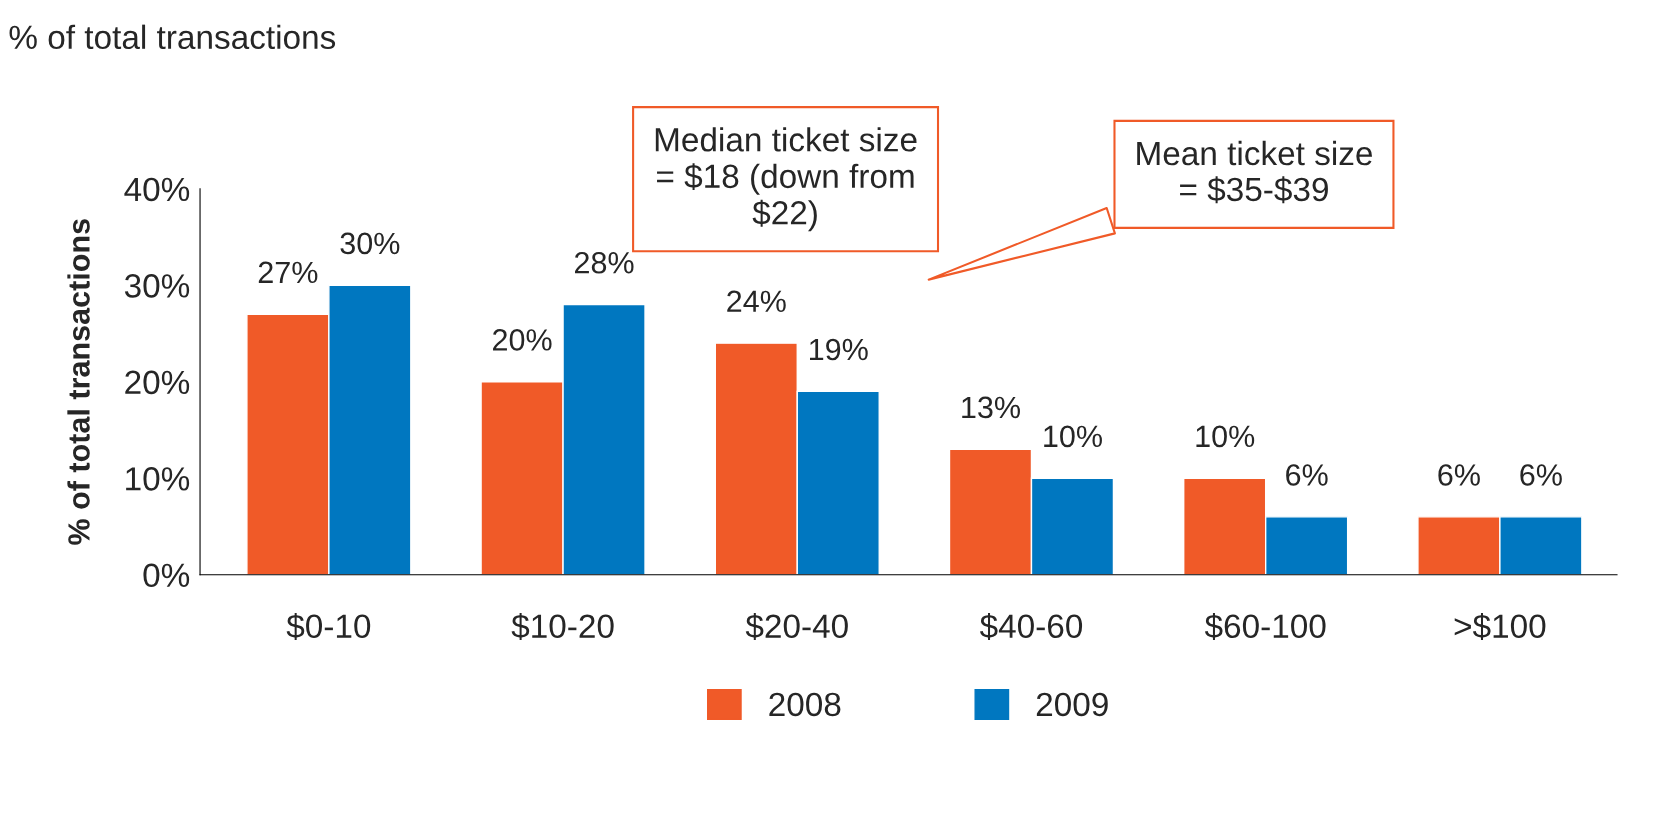  I want to click on text: 24%, so click(756, 301).